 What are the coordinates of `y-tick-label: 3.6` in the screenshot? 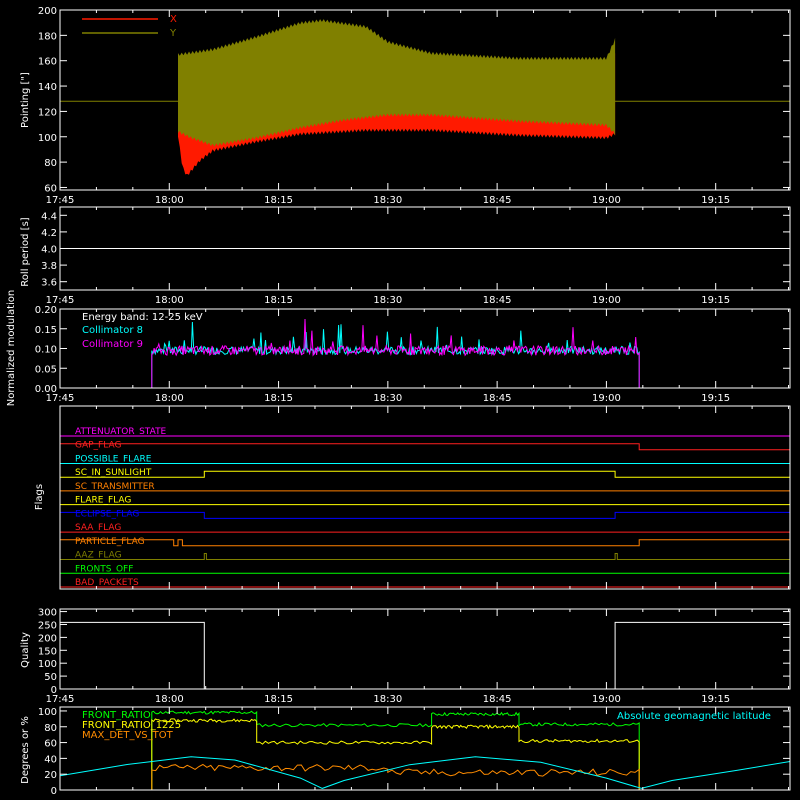 It's located at (49, 283).